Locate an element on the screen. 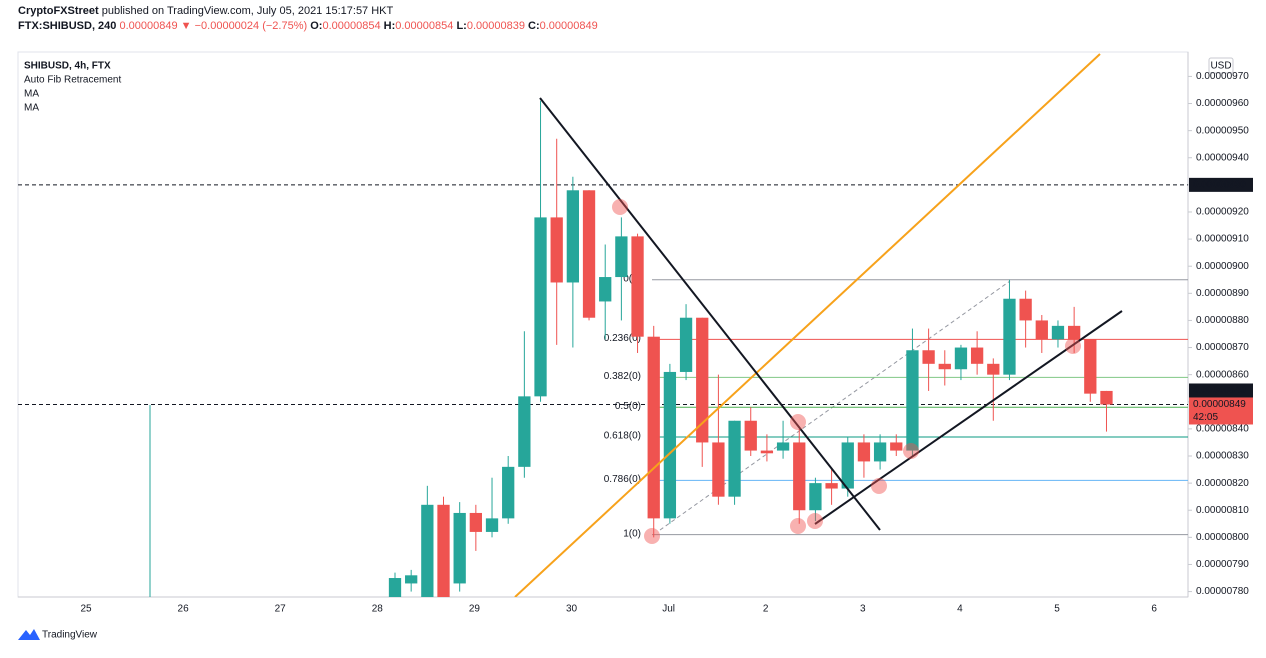 Image resolution: width=1266 pixels, height=658 pixels. x-tick-label: 5 is located at coordinates (1057, 609).